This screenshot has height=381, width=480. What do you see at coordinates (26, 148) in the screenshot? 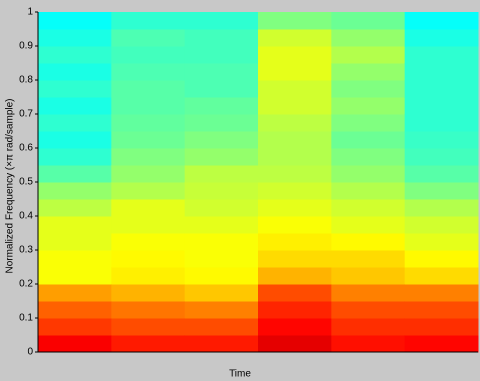
I see `y-tick-label: 0.6` at bounding box center [26, 148].